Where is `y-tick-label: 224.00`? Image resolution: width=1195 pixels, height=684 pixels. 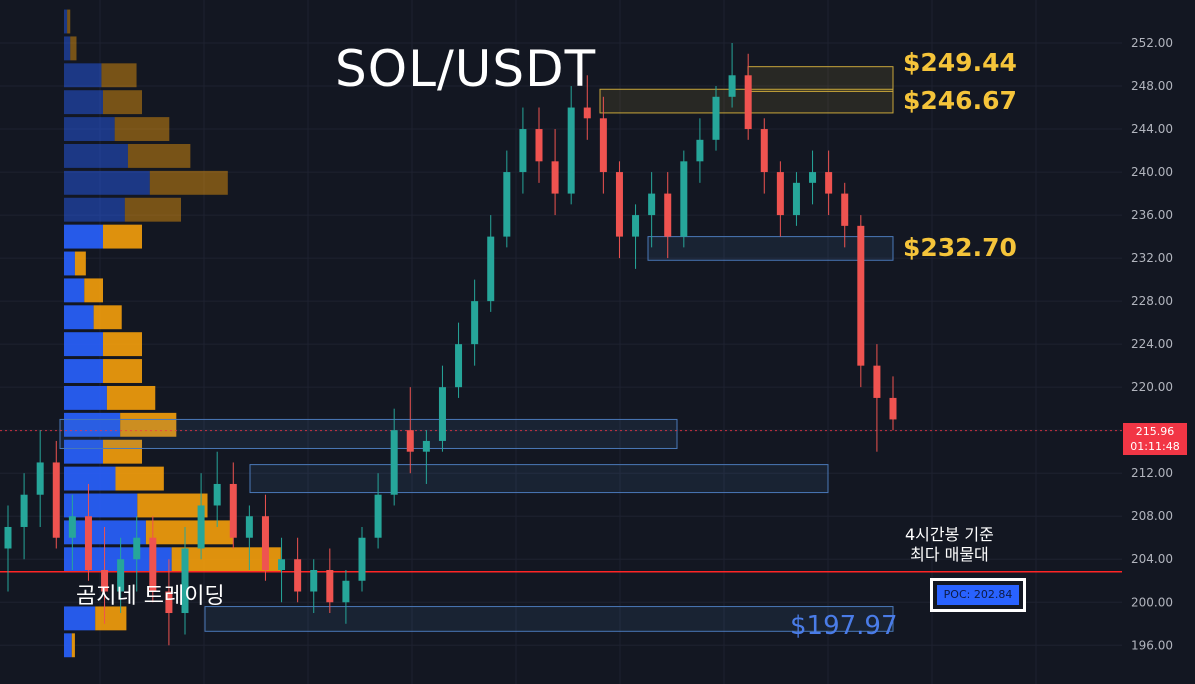 y-tick-label: 224.00 is located at coordinates (1152, 344).